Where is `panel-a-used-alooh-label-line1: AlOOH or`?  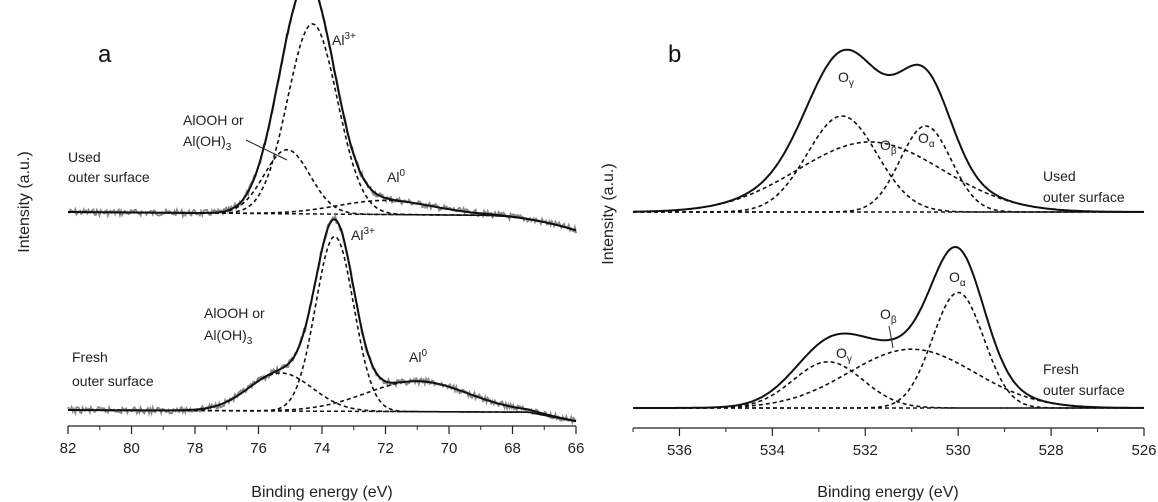
panel-a-used-alooh-label-line1: AlOOH or is located at coordinates (213, 120).